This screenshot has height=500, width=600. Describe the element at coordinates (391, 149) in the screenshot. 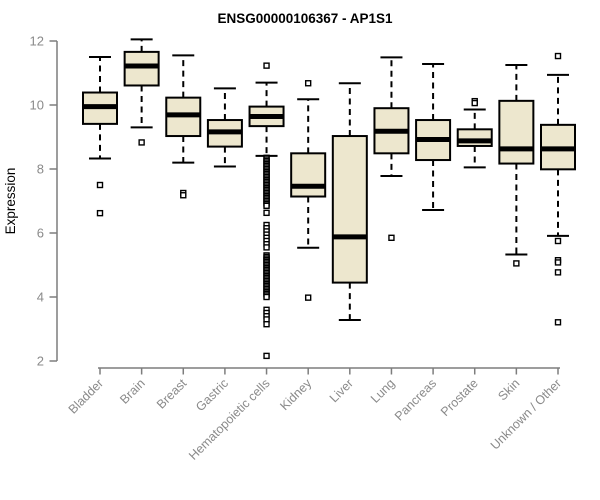

I see `box-lung` at that location.